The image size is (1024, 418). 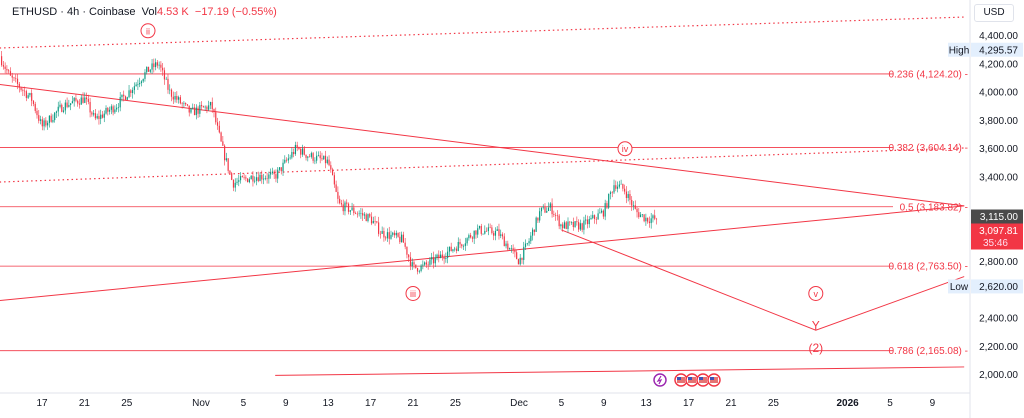 I want to click on x-tick-label: 21, so click(x=85, y=403).